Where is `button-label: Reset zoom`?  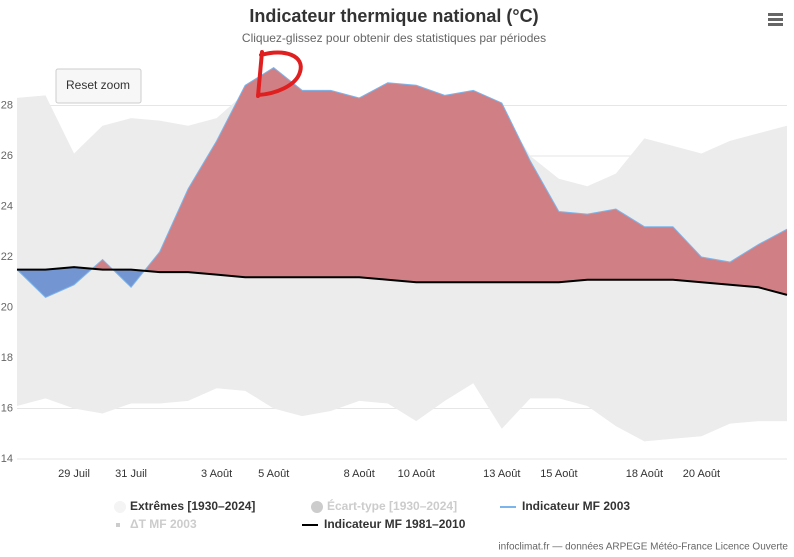 button-label: Reset zoom is located at coordinates (98, 85).